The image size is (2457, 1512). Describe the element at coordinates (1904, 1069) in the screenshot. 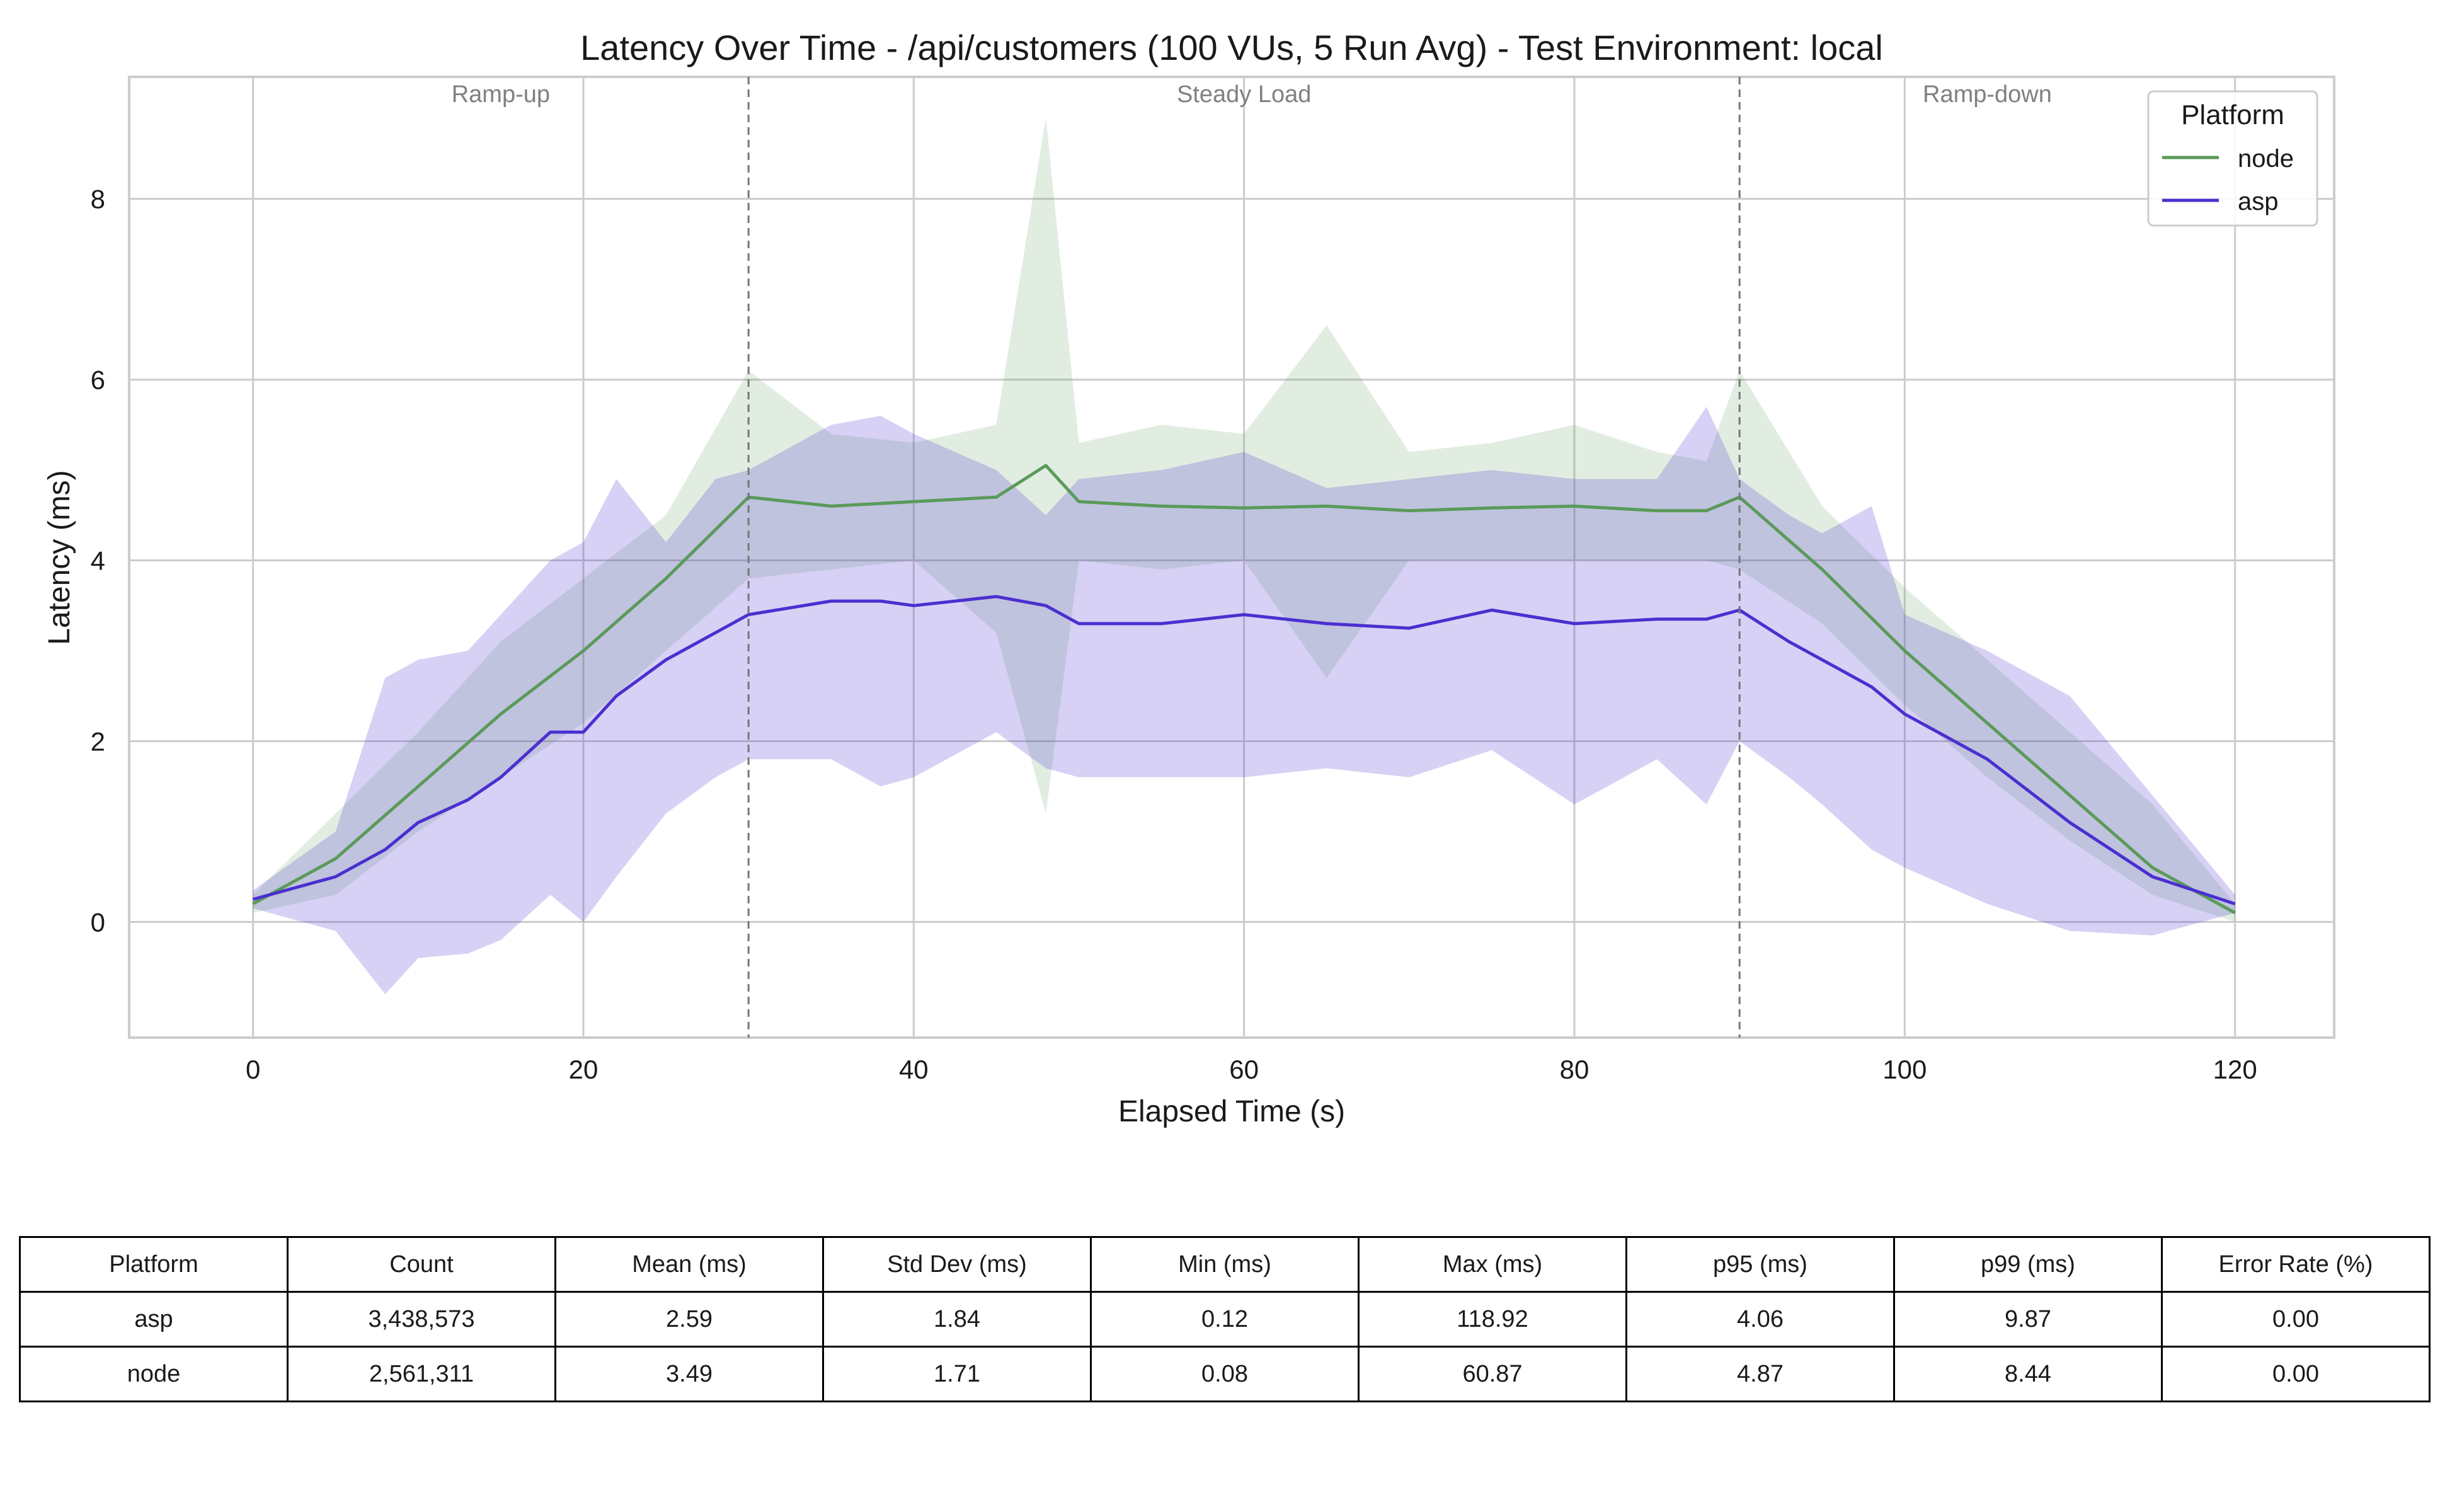

I see `x-tick-label: 100` at that location.